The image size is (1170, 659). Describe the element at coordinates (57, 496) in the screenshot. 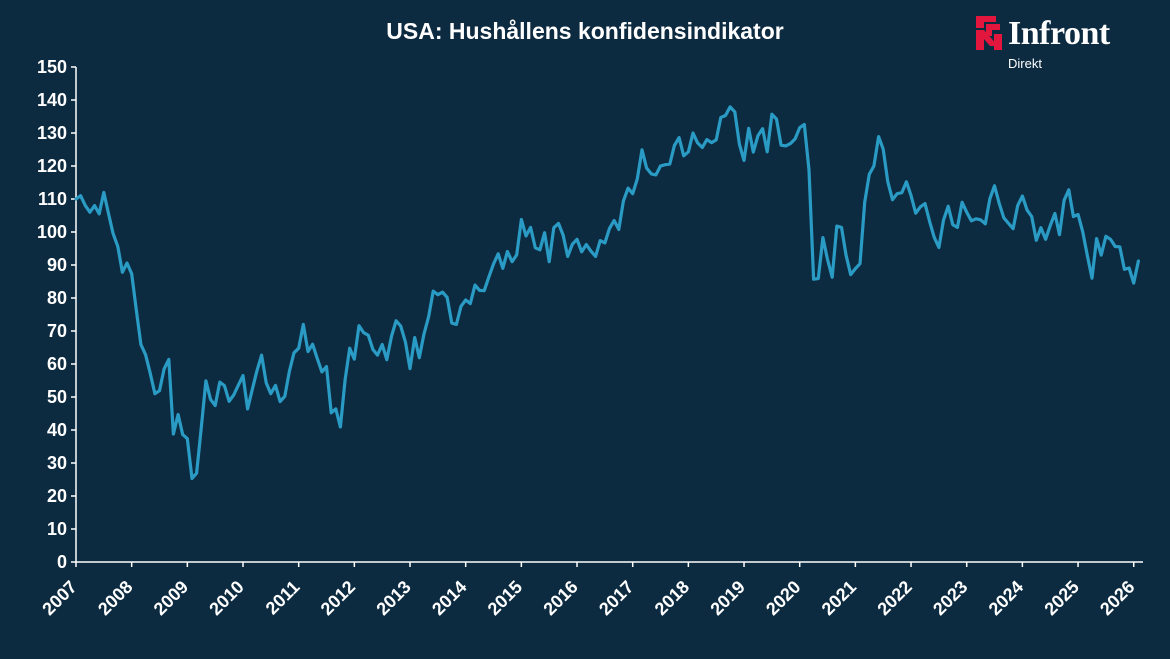

I see `y-tick-label: 20` at that location.